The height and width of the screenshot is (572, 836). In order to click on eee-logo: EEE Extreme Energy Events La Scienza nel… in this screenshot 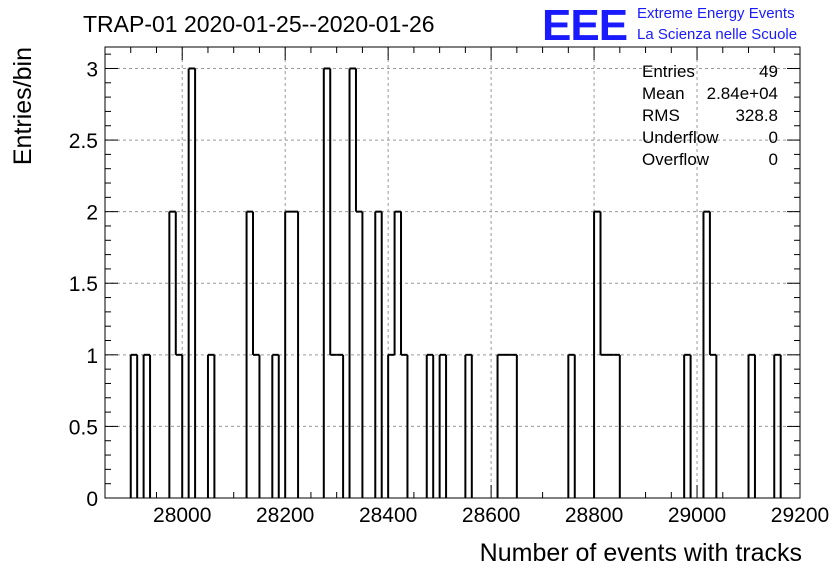, I will do `click(669, 25)`.